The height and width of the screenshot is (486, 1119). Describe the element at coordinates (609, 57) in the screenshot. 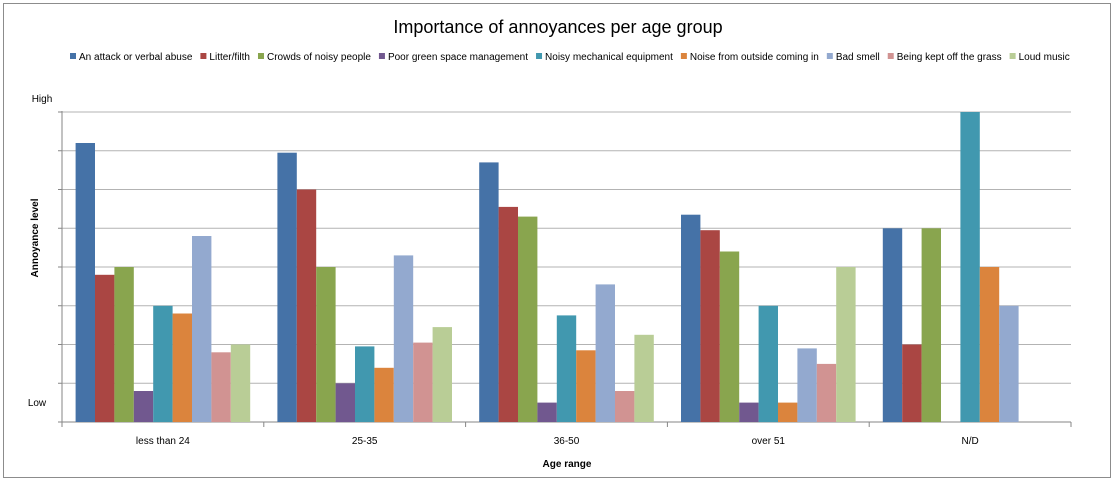

I see `legend-label: Noisy mechanical equipment` at that location.